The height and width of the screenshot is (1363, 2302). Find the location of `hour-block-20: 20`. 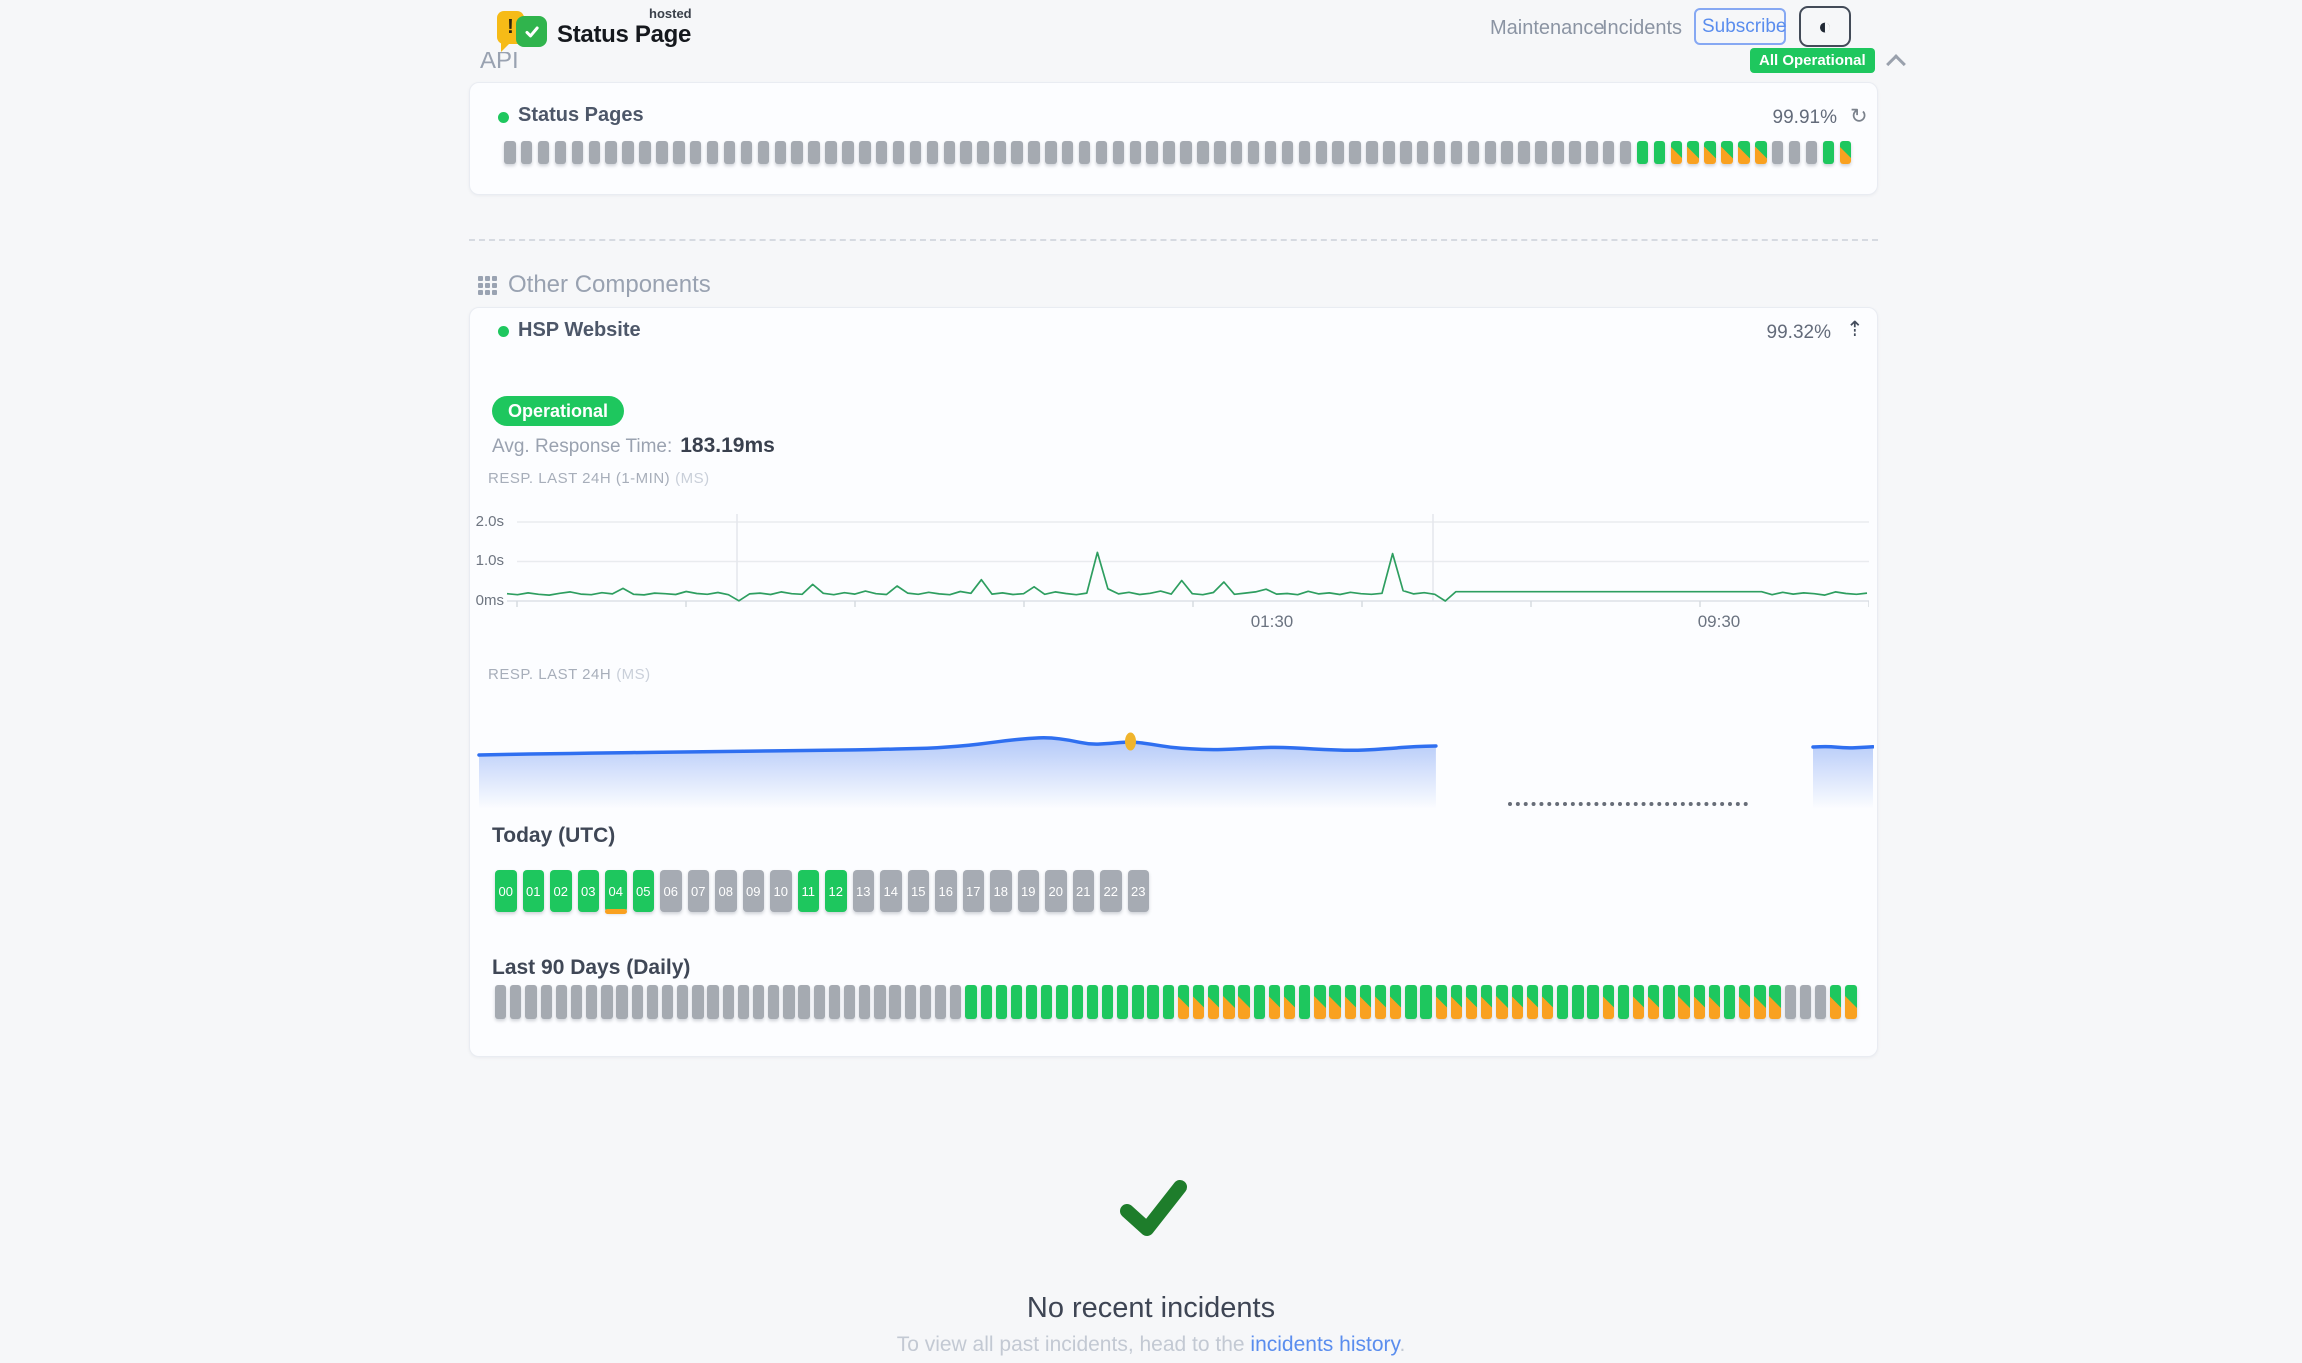

hour-block-20: 20 is located at coordinates (1056, 891).